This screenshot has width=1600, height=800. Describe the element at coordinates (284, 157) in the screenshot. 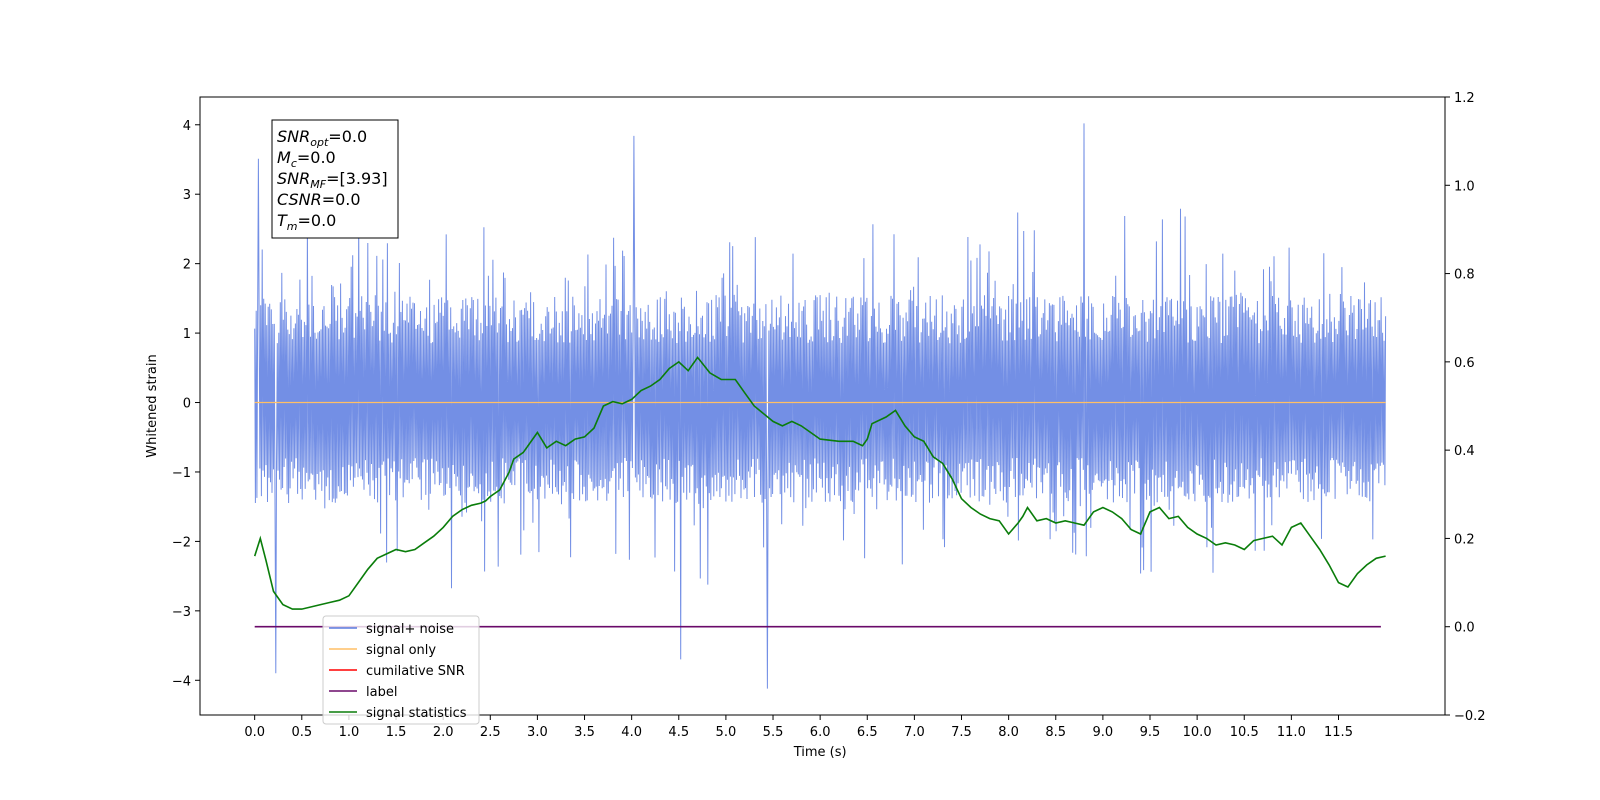

I see `annotation-symbol: M` at that location.